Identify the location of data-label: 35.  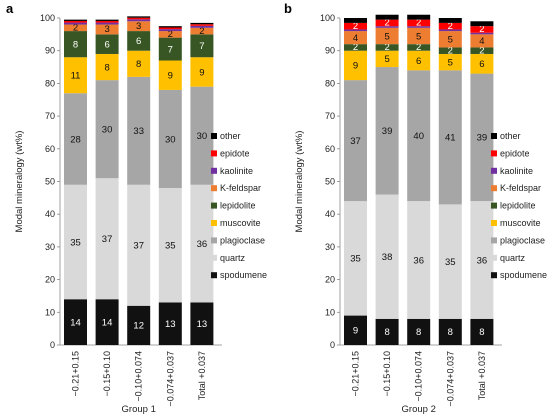
(450, 262).